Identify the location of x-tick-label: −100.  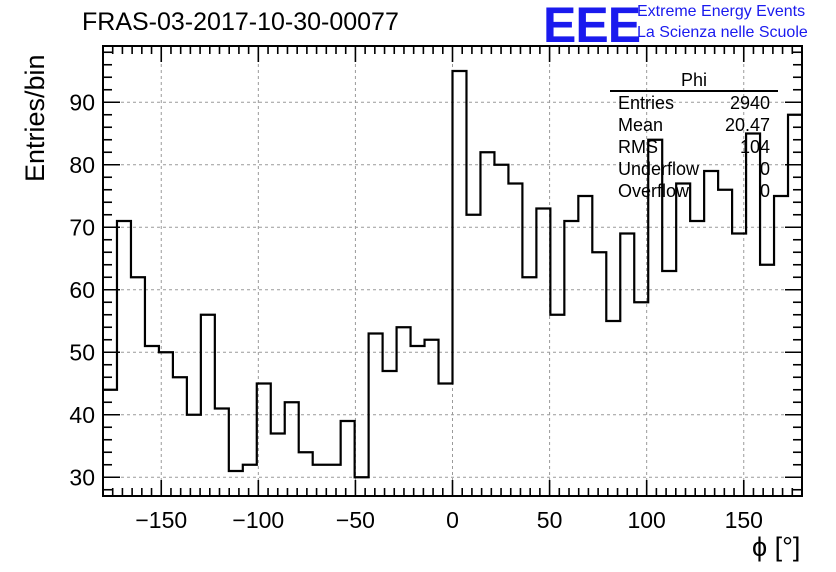
(258, 520).